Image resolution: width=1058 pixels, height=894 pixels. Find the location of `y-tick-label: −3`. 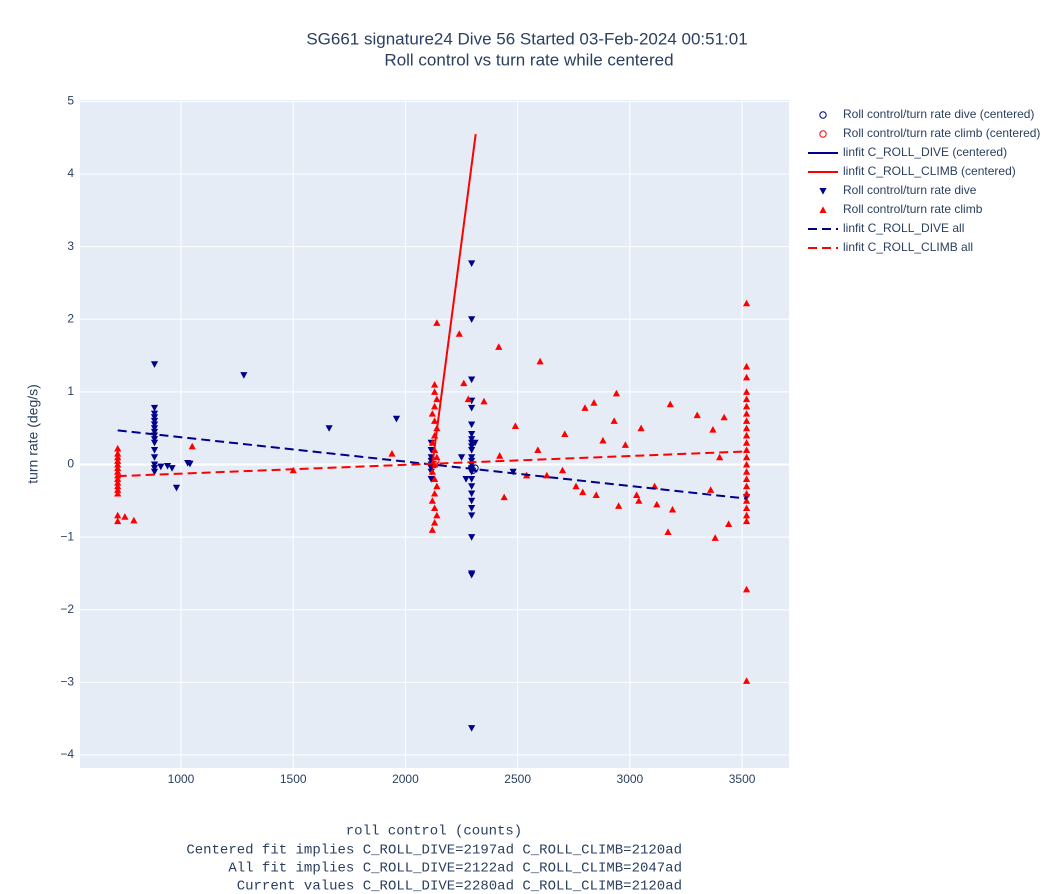

y-tick-label: −3 is located at coordinates (67, 681).